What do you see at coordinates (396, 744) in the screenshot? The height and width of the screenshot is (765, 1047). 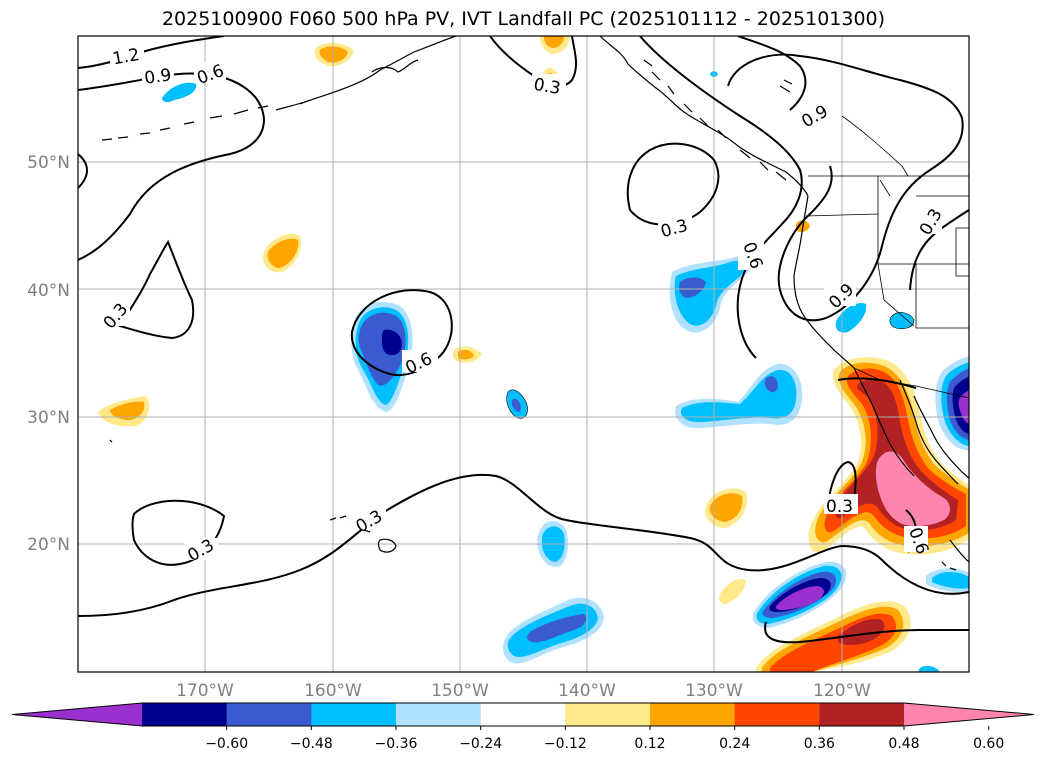 I see `colorbar-tick-label: −0.36` at bounding box center [396, 744].